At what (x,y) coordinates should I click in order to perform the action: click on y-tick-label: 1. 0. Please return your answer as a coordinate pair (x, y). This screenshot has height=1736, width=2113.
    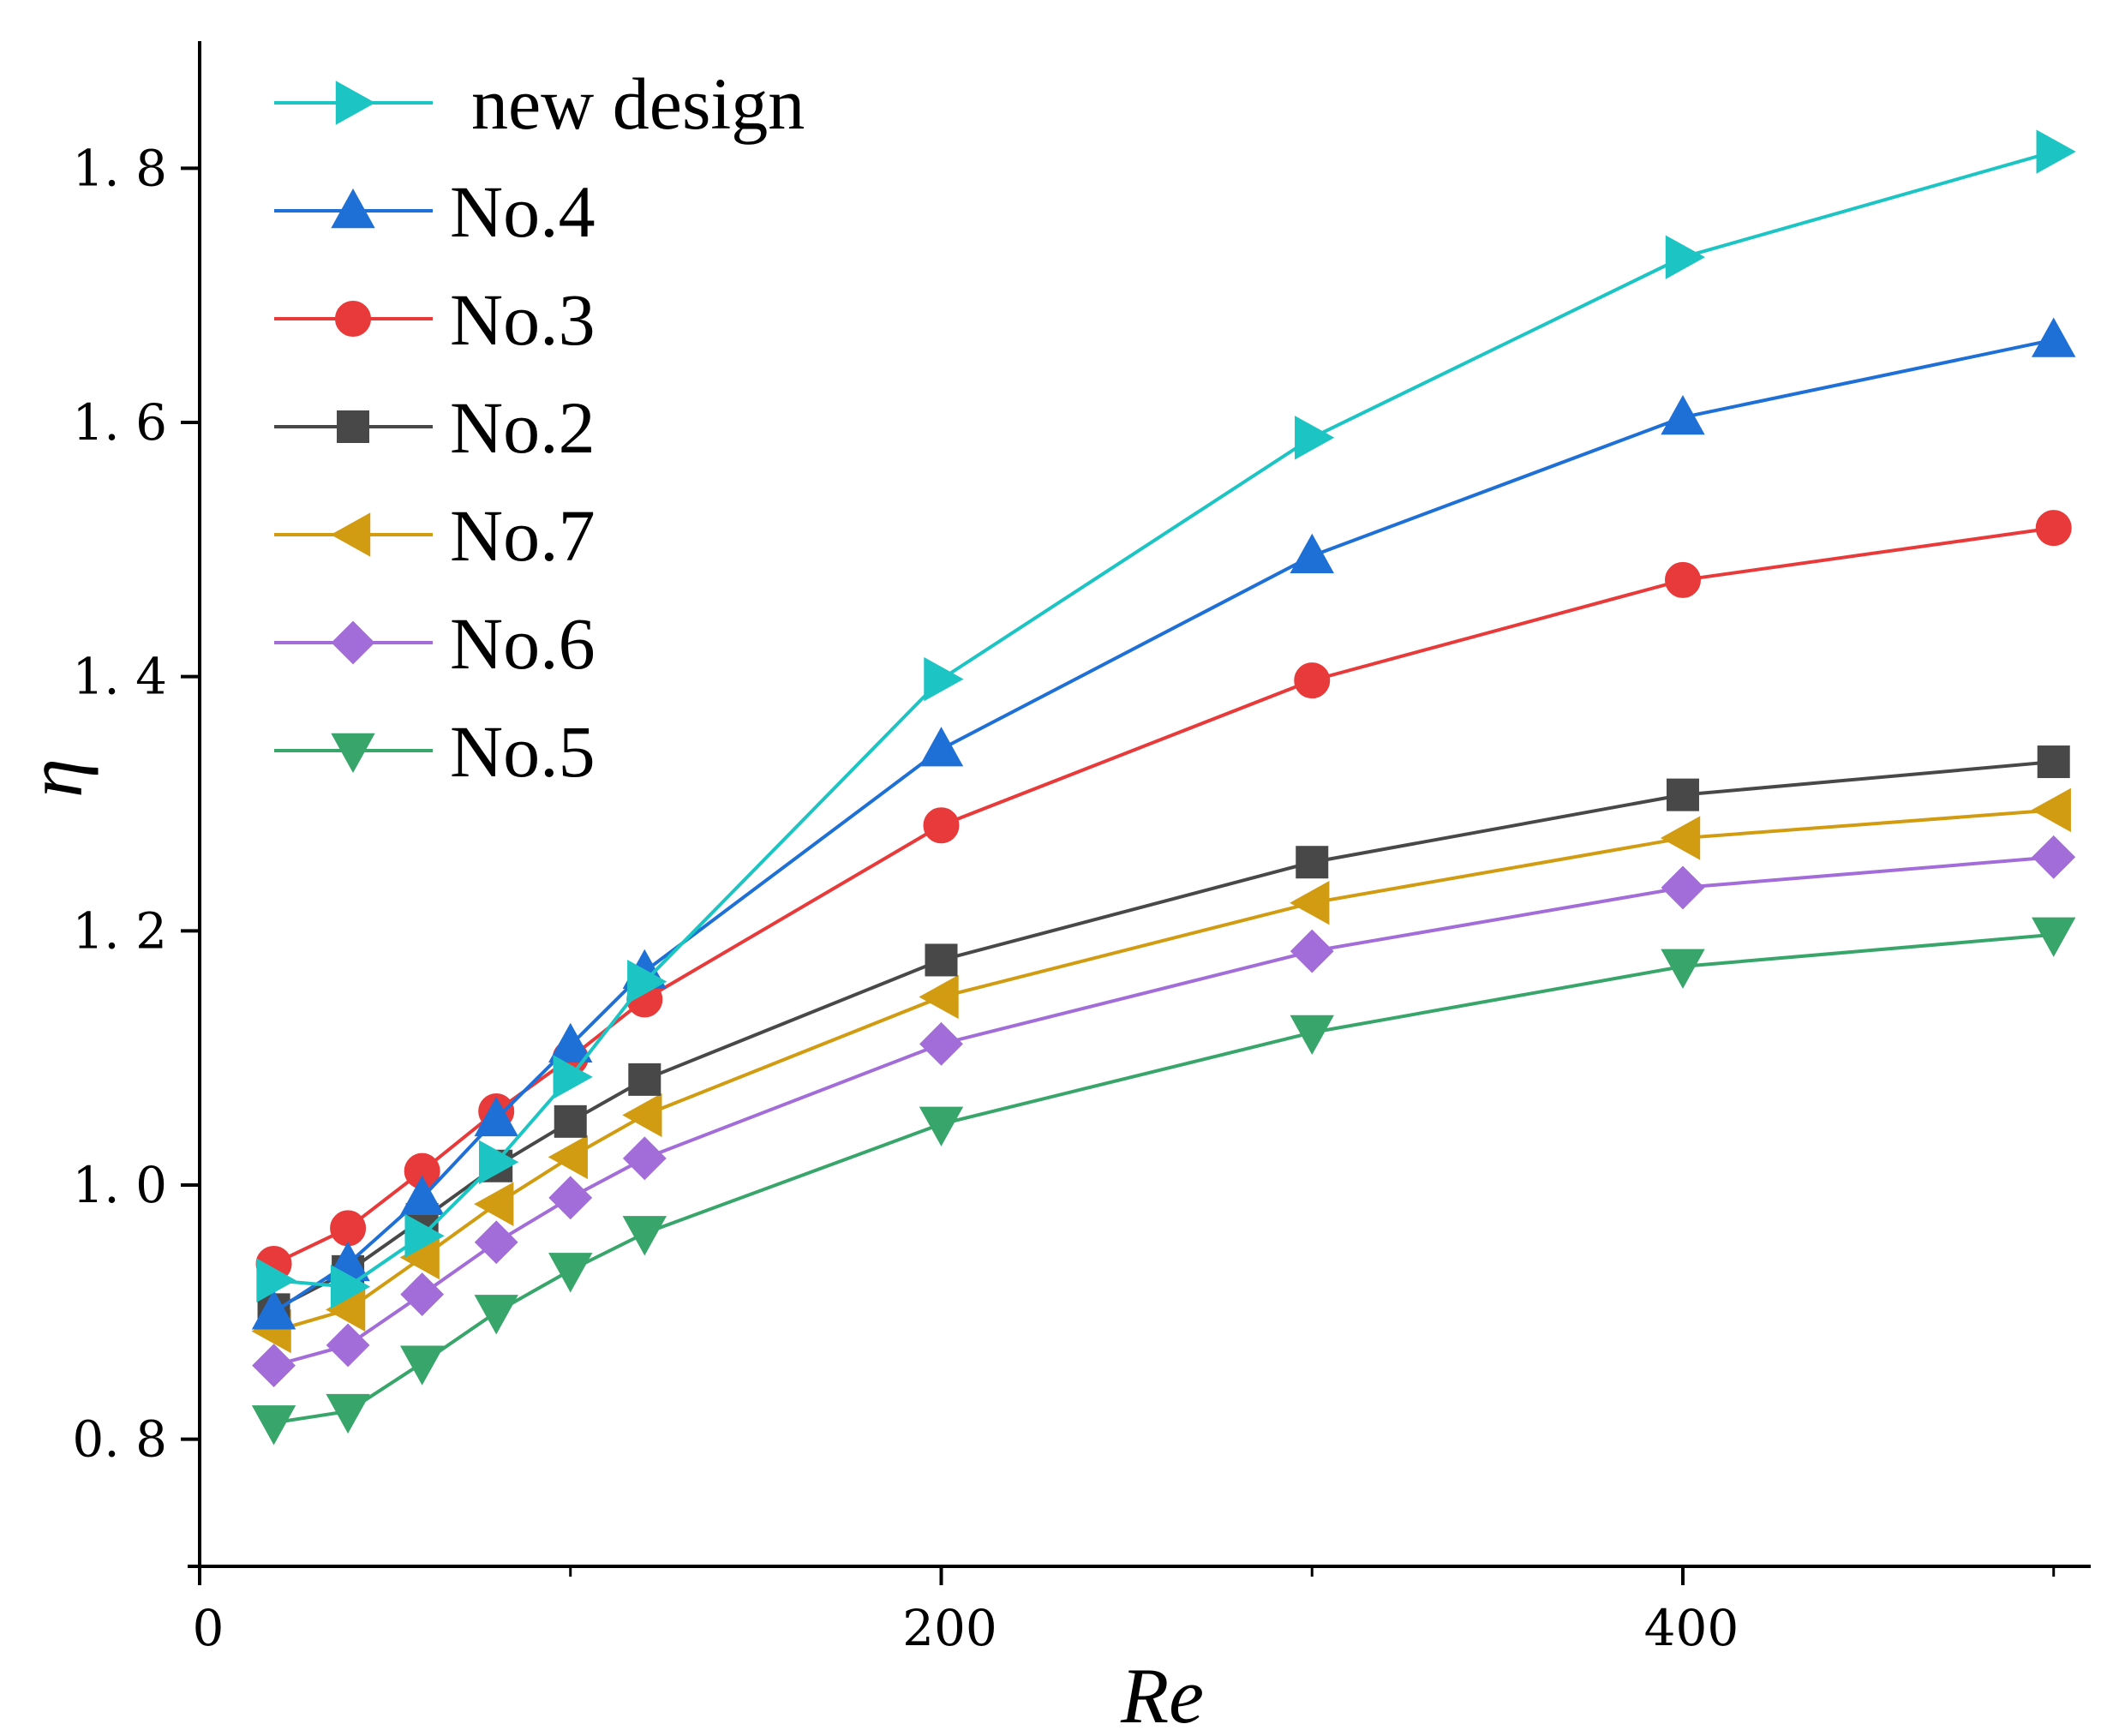
    Looking at the image, I should click on (119, 1185).